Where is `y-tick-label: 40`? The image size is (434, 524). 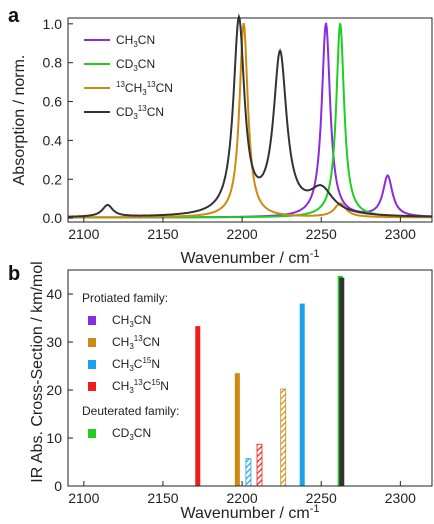
y-tick-label: 40 is located at coordinates (54, 294).